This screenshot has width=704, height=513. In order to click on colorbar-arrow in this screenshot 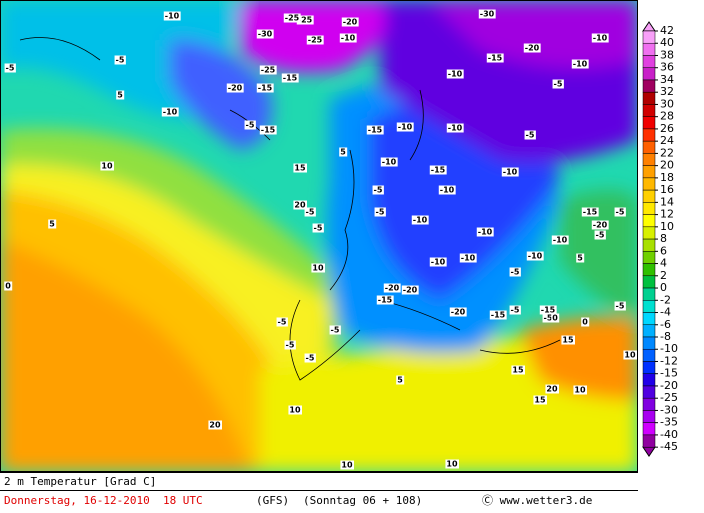, I will do `click(649, 26)`.